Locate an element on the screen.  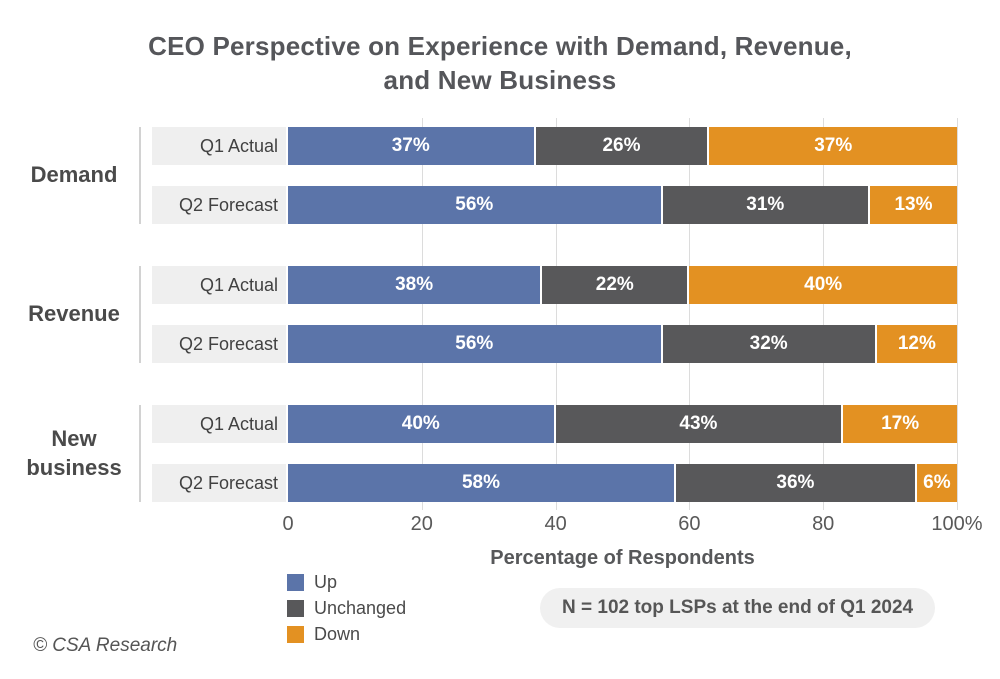
bar-segment-down: 12% is located at coordinates (916, 344).